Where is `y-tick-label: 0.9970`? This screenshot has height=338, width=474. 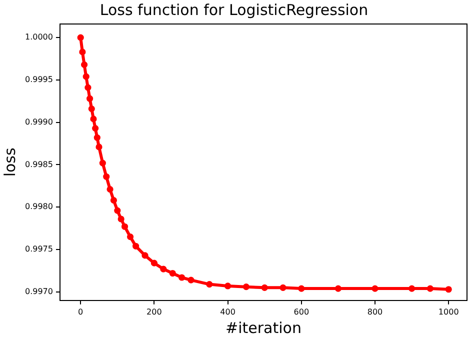
y-tick-label: 0.9970 is located at coordinates (38, 291).